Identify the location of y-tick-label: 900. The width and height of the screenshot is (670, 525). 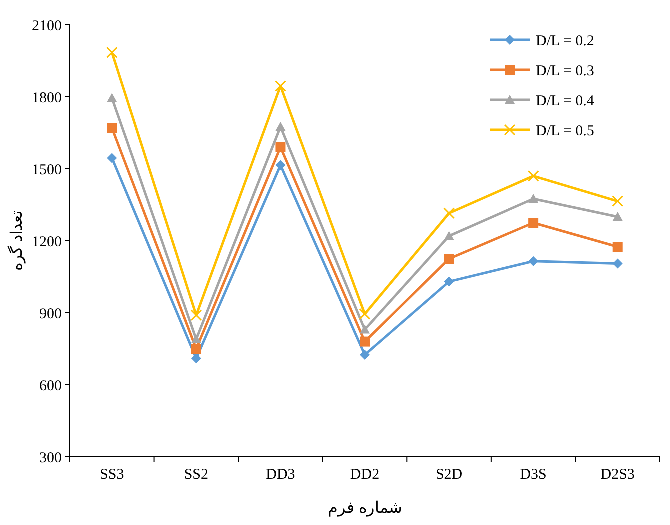
(51, 314).